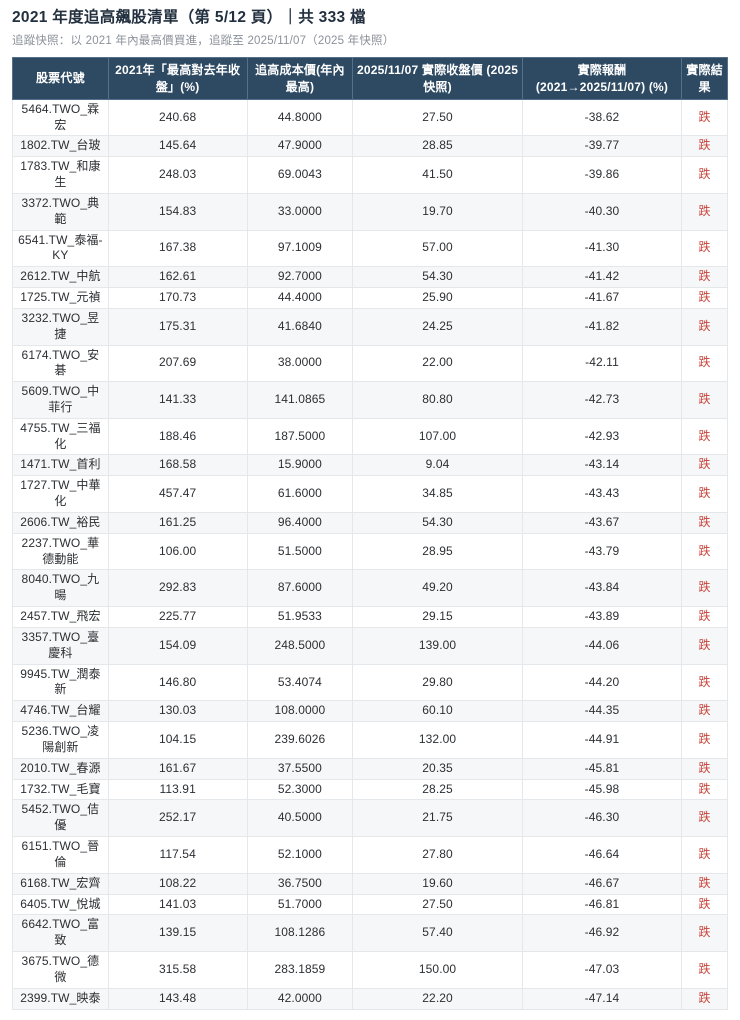  What do you see at coordinates (437, 146) in the screenshot?
I see `cell-close-price: 28.85` at bounding box center [437, 146].